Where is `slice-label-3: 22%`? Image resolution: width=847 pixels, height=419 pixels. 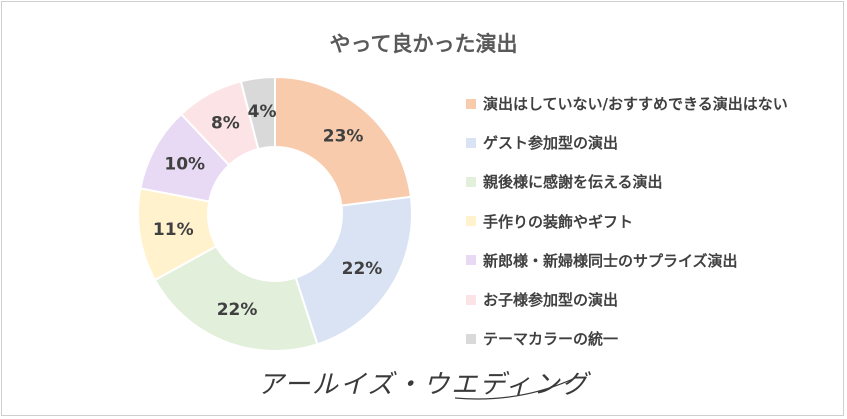
slice-label-3: 22% is located at coordinates (237, 310).